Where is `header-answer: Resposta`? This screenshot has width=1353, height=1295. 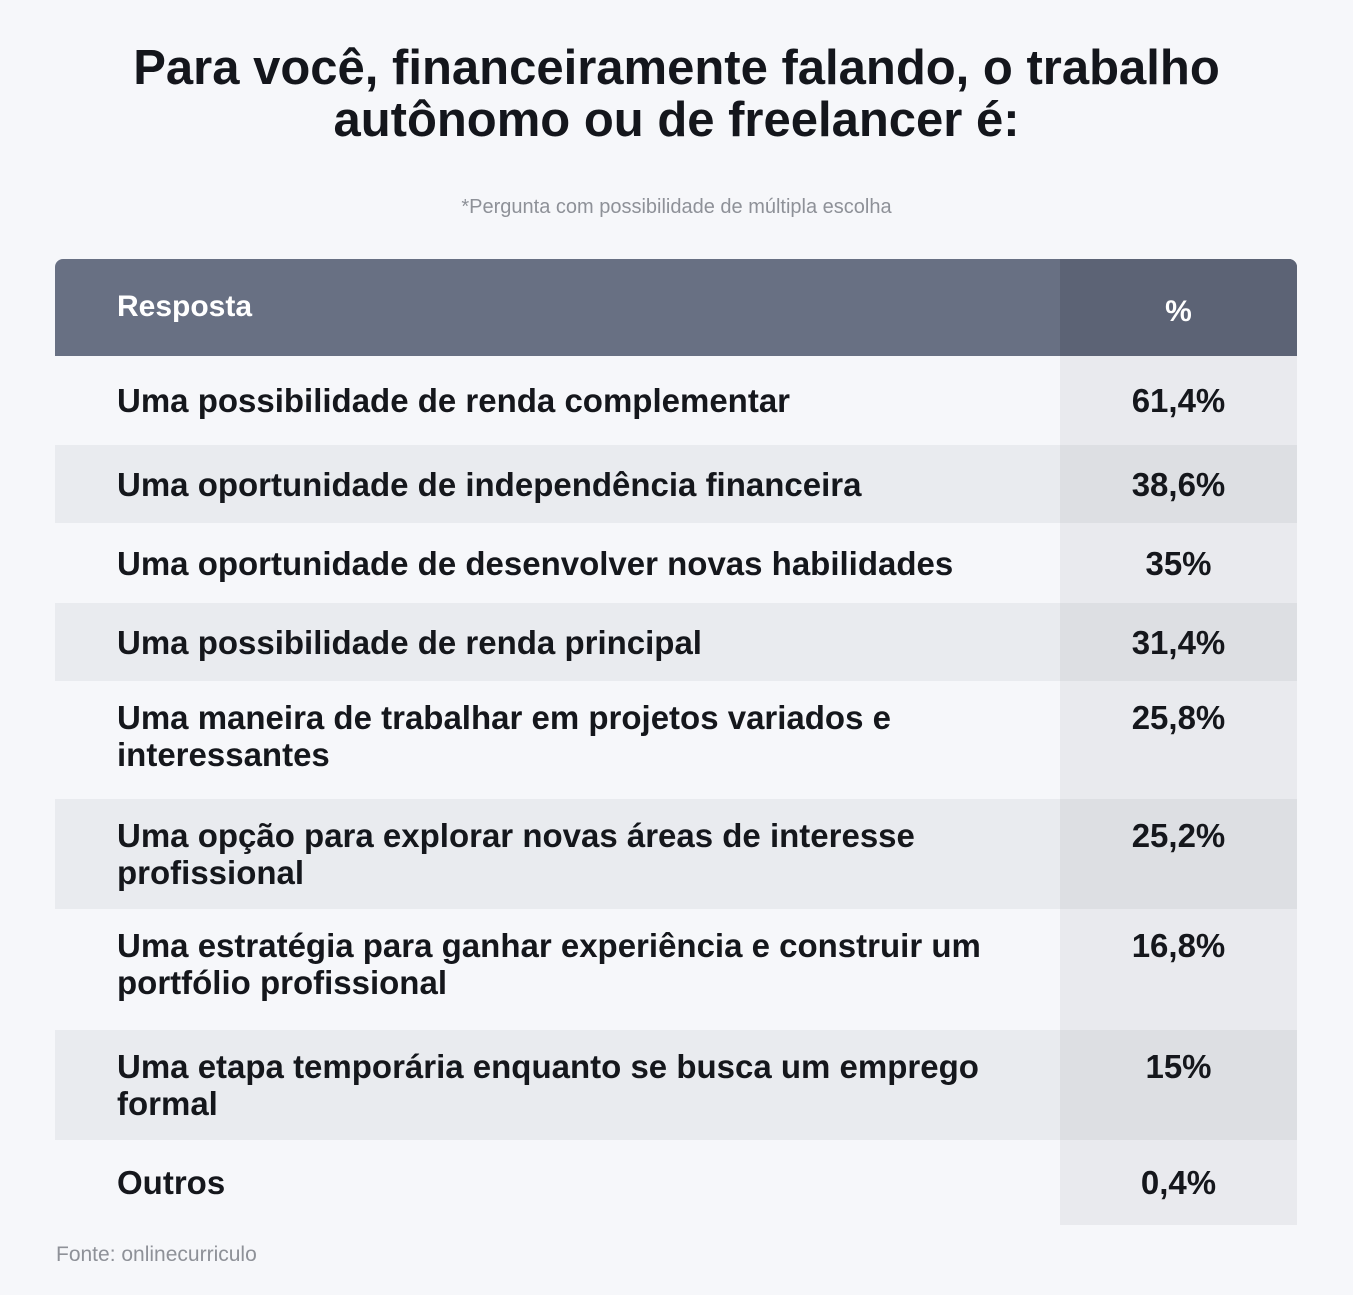 header-answer: Resposta is located at coordinates (185, 306).